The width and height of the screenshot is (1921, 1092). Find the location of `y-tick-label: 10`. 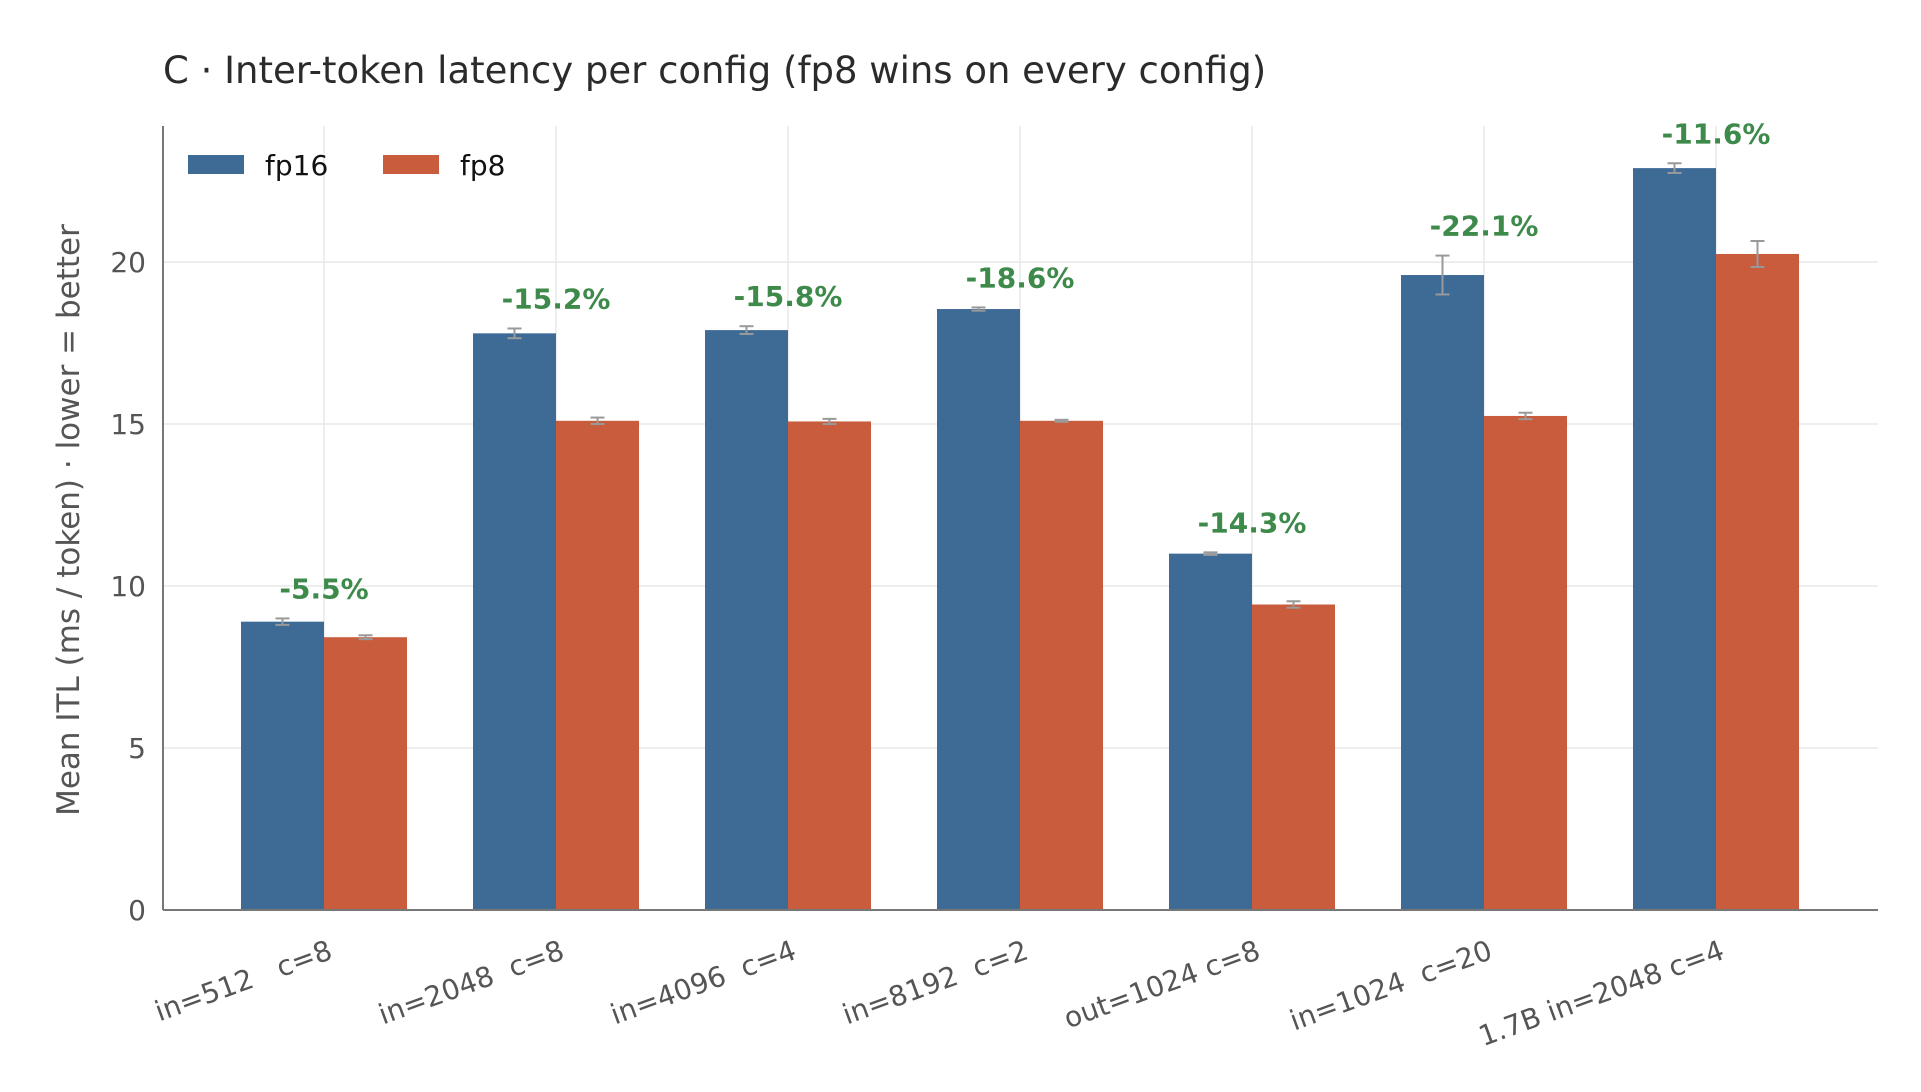

y-tick-label: 10 is located at coordinates (128, 586).